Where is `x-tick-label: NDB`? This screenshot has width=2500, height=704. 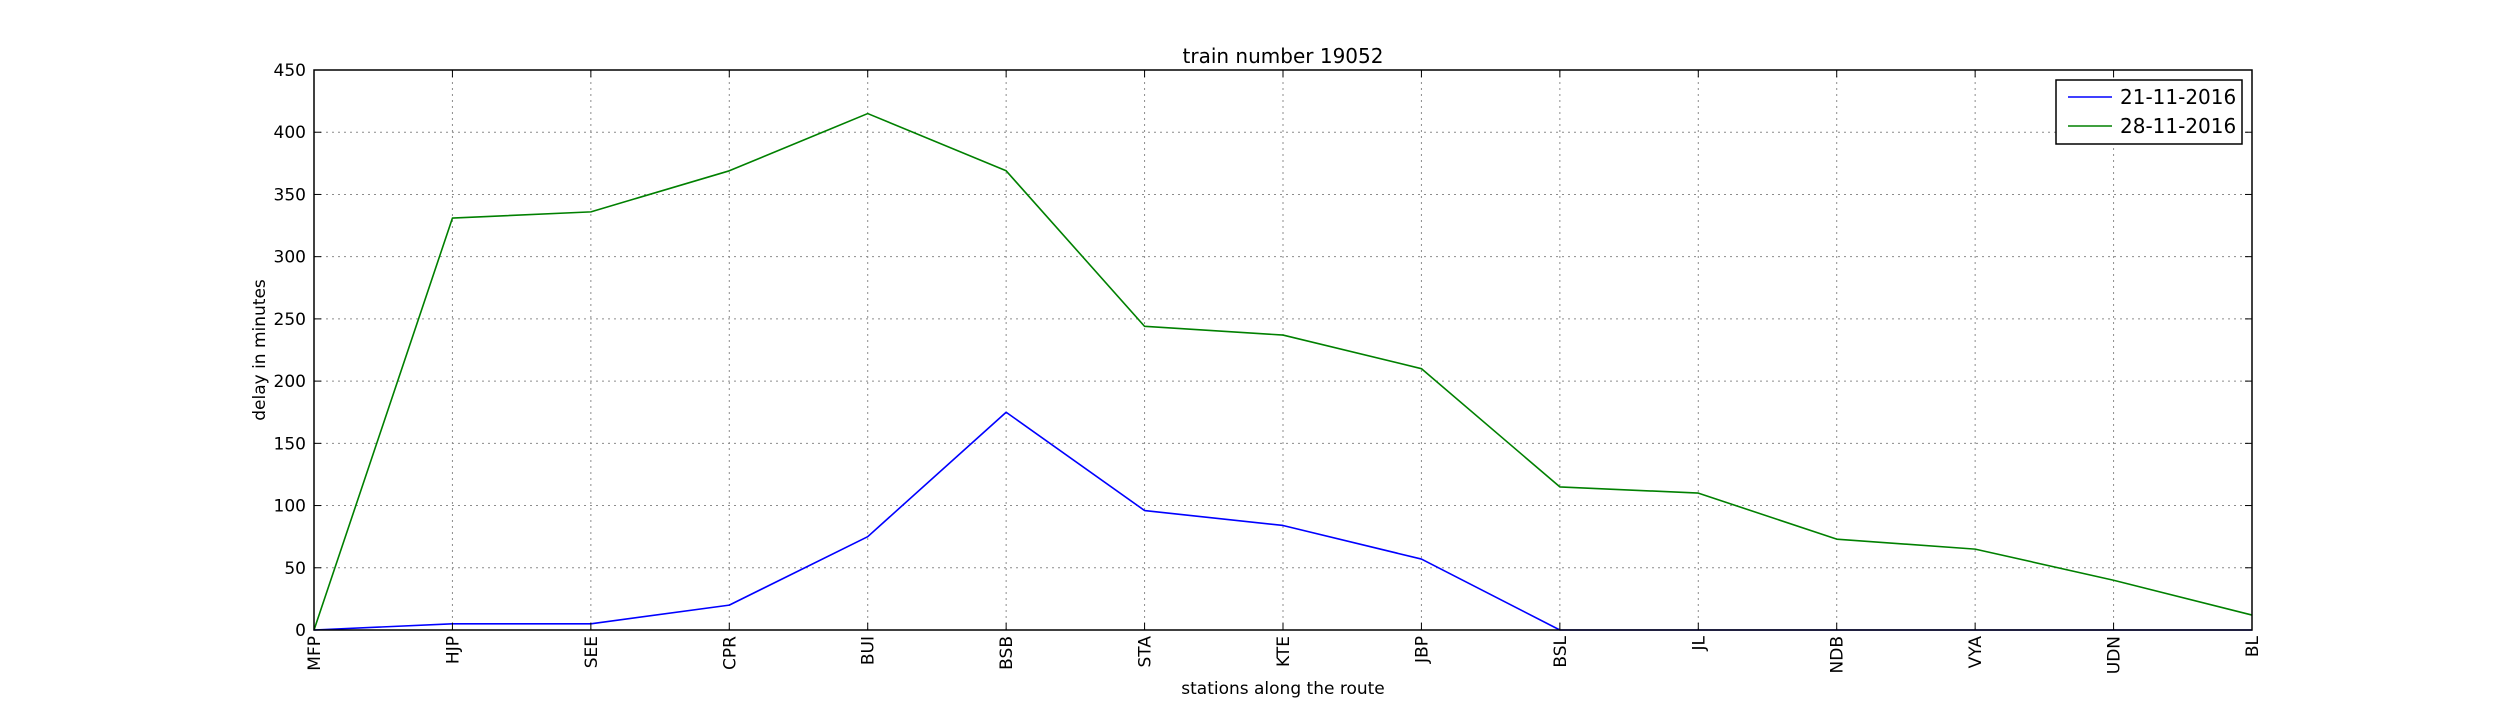
x-tick-label: NDB is located at coordinates (1838, 654).